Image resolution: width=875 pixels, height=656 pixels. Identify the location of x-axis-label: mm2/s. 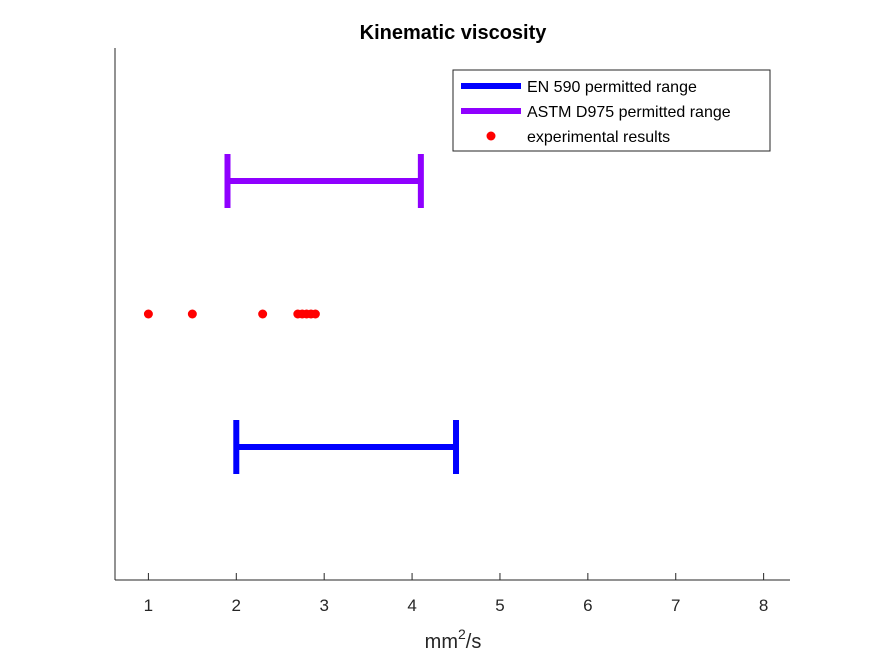
(453, 639).